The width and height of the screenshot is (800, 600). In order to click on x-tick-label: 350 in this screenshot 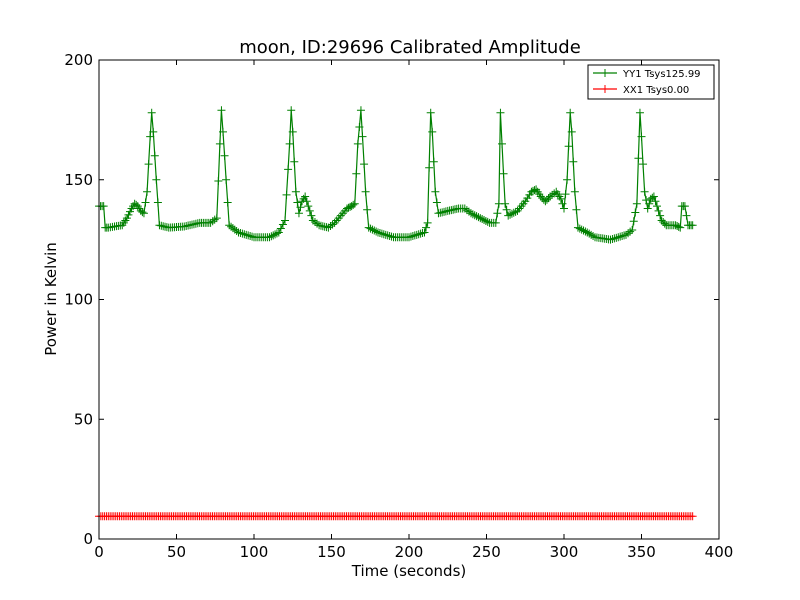, I will do `click(641, 552)`.